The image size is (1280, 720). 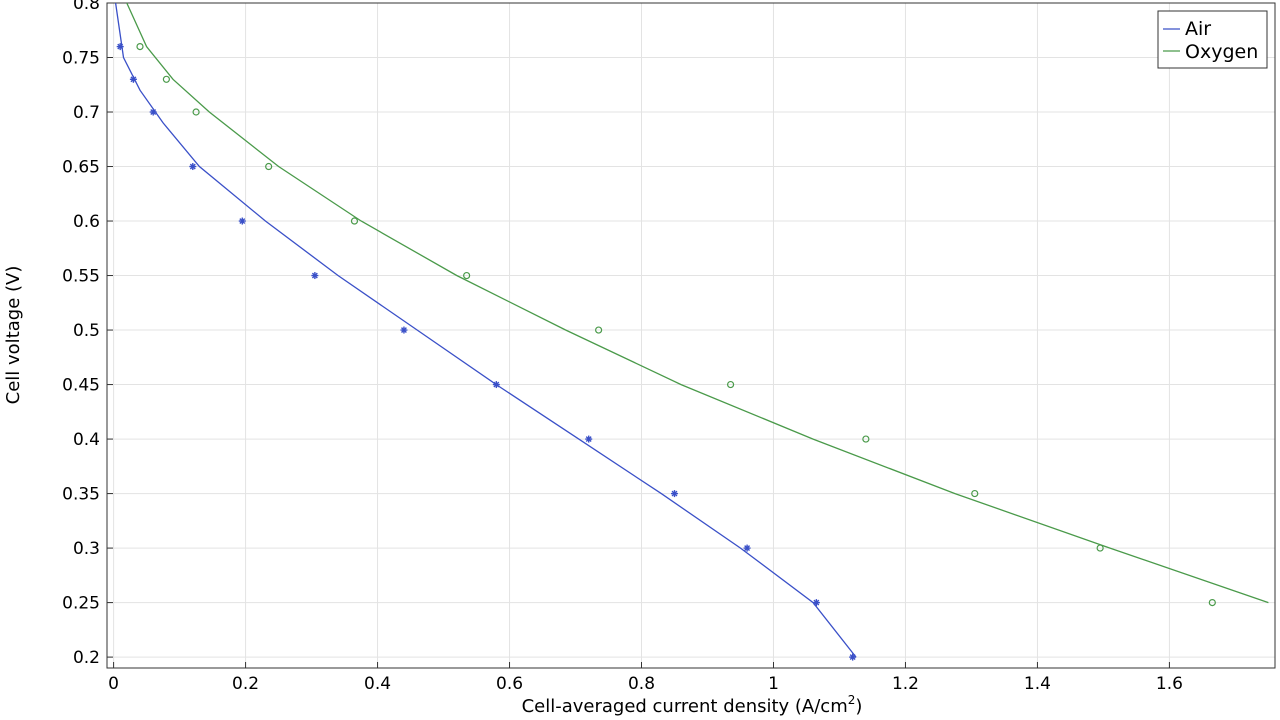 I want to click on y-tick-label: 0.6, so click(x=86, y=222).